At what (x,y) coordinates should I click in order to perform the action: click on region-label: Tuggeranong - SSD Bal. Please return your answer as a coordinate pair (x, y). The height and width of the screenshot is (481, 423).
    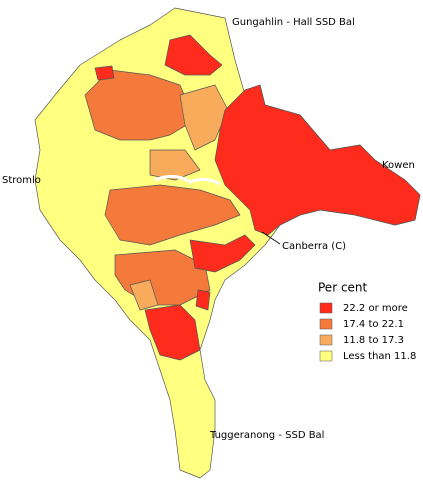
    Looking at the image, I should click on (266, 435).